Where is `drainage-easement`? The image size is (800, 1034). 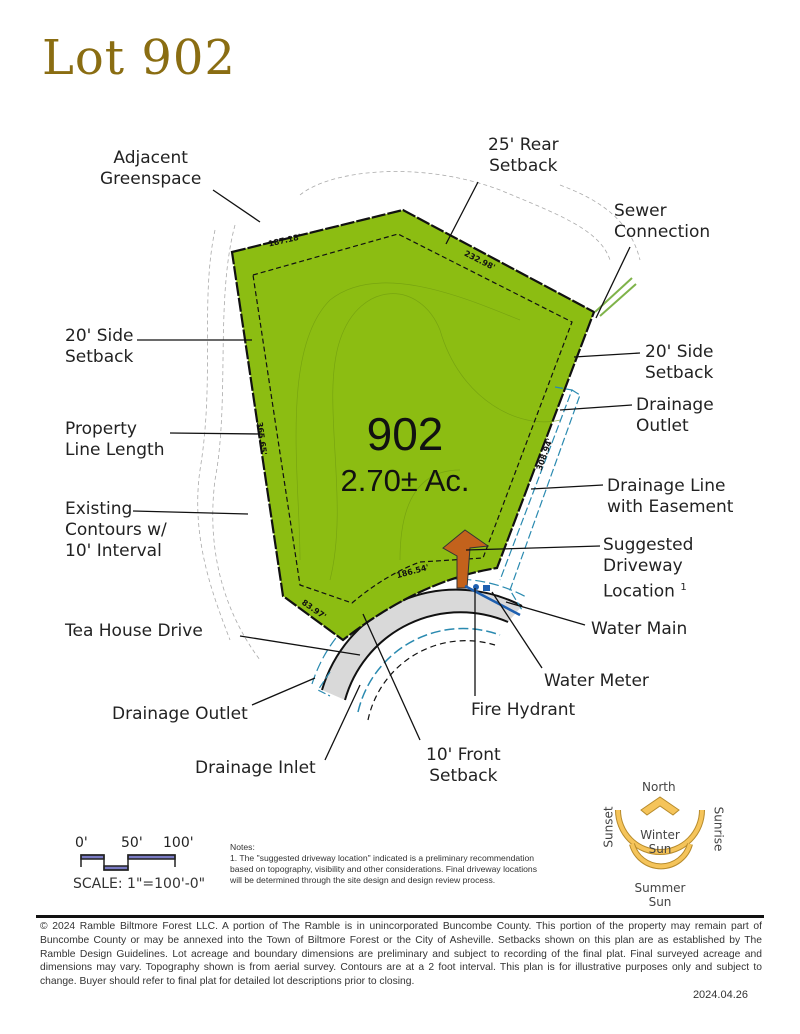
drainage-easement is located at coordinates (449, 541).